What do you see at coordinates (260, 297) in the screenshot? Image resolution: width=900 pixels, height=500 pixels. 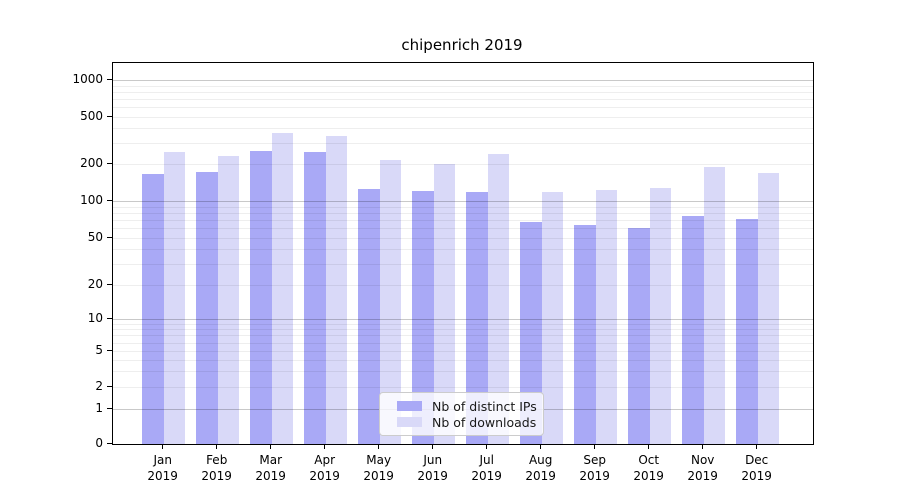 I see `bar-distinct-ips-mar` at bounding box center [260, 297].